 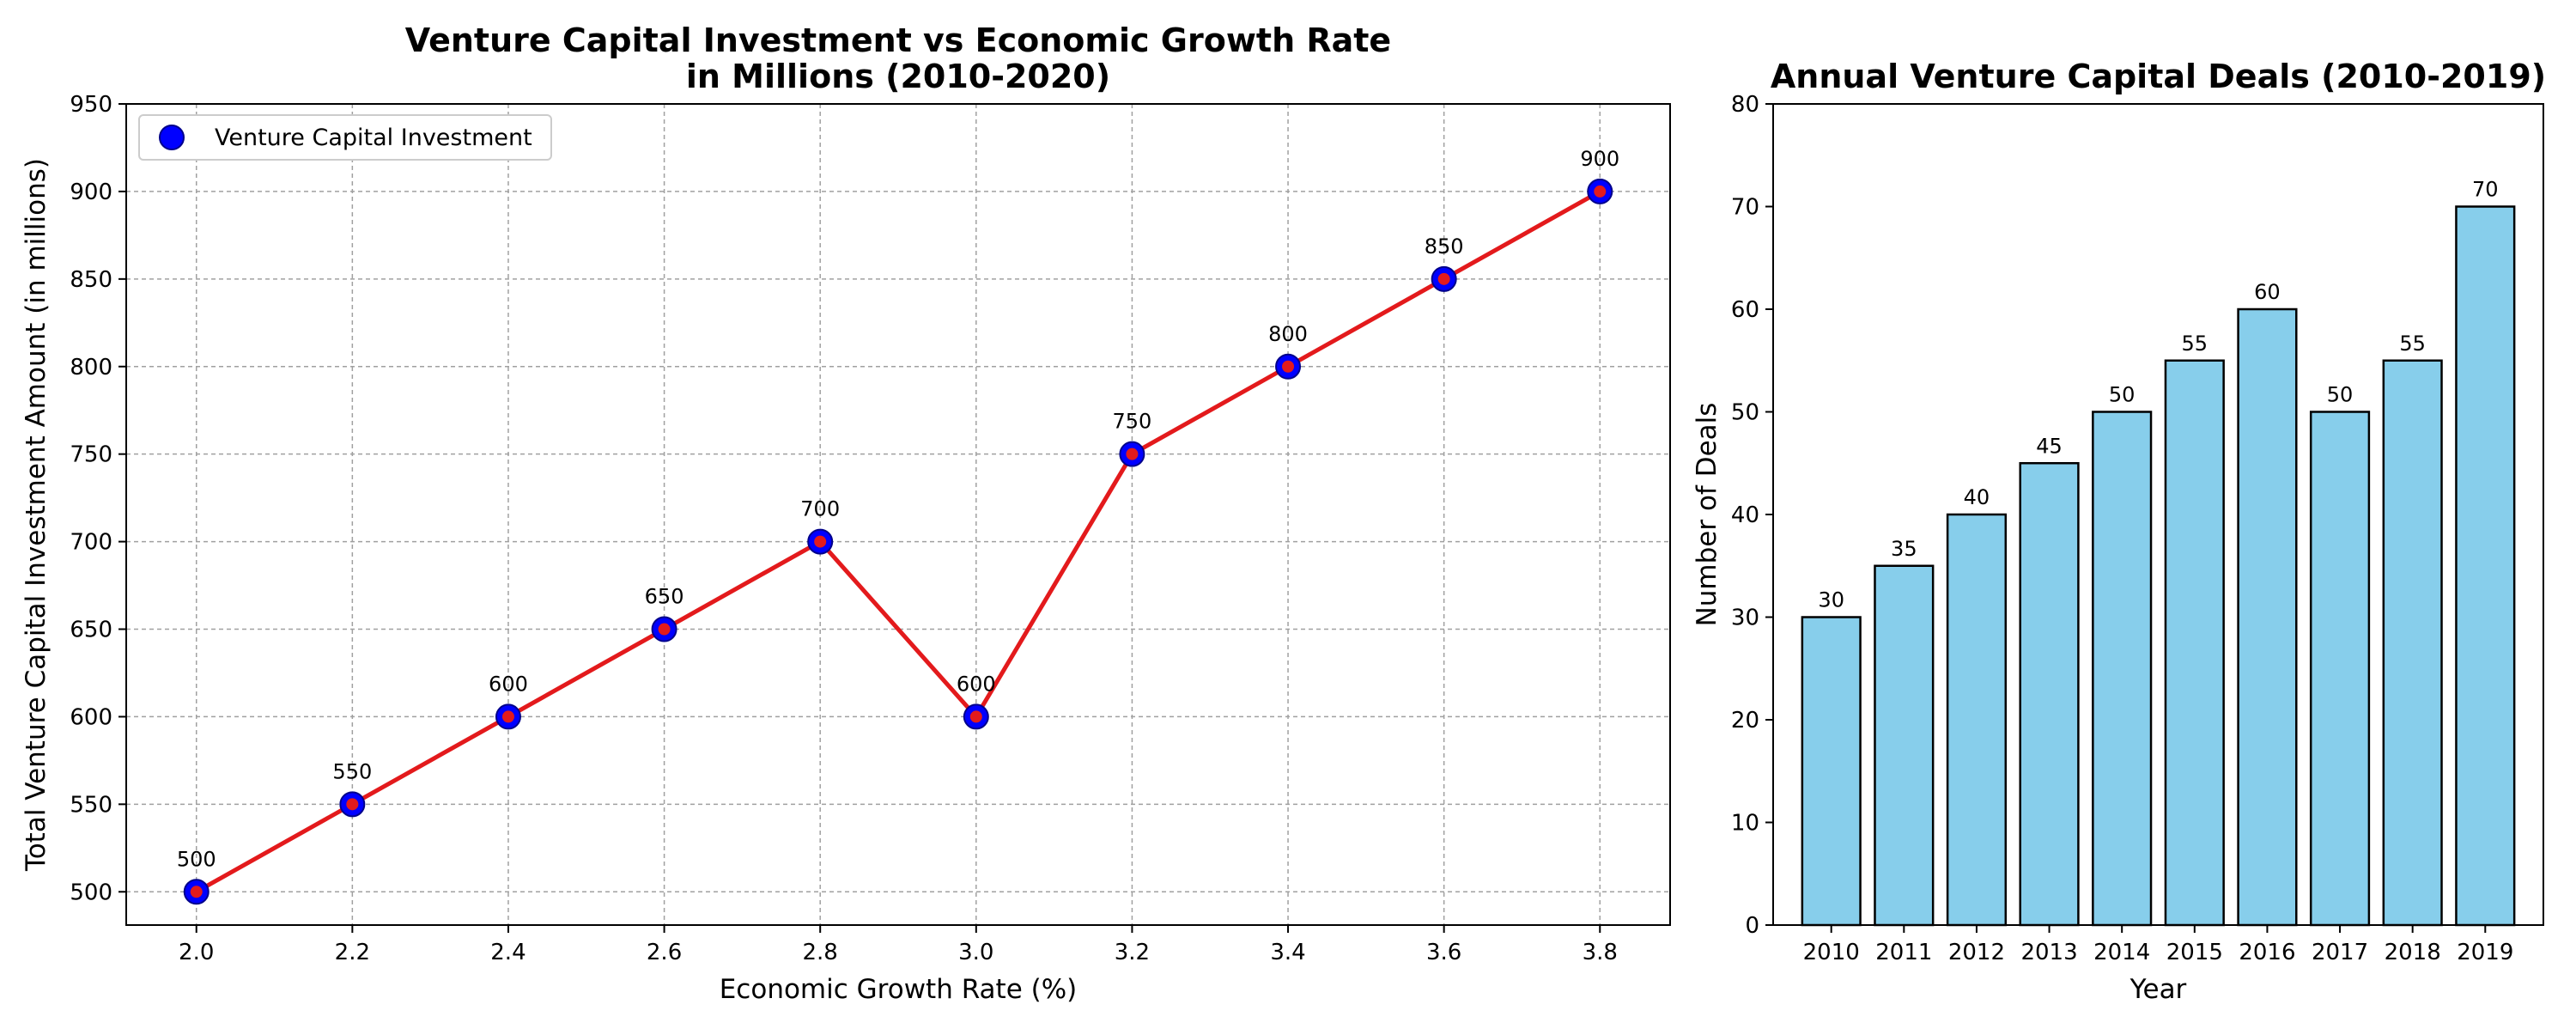 What do you see at coordinates (2267, 292) in the screenshot?
I see `data-label: 60` at bounding box center [2267, 292].